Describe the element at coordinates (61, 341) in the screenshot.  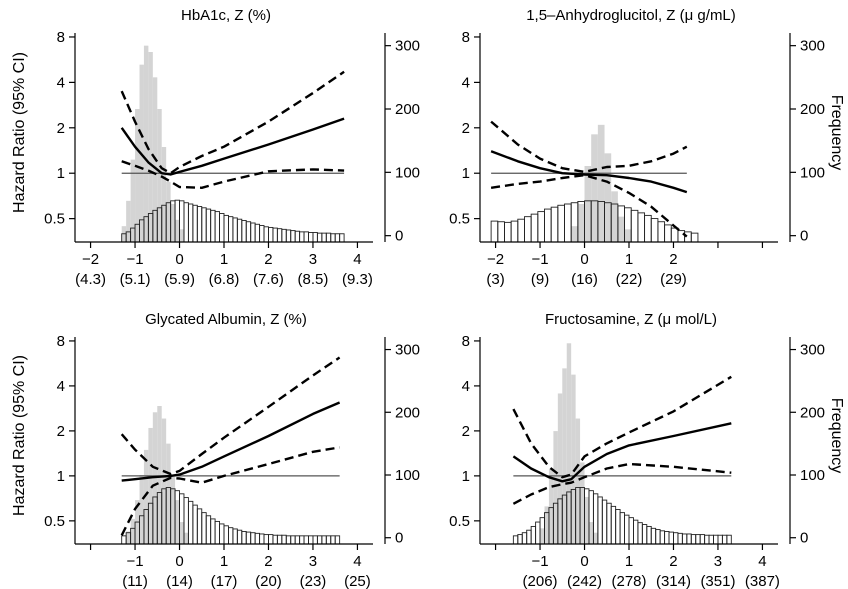
I see `y-tick-label: 8` at that location.